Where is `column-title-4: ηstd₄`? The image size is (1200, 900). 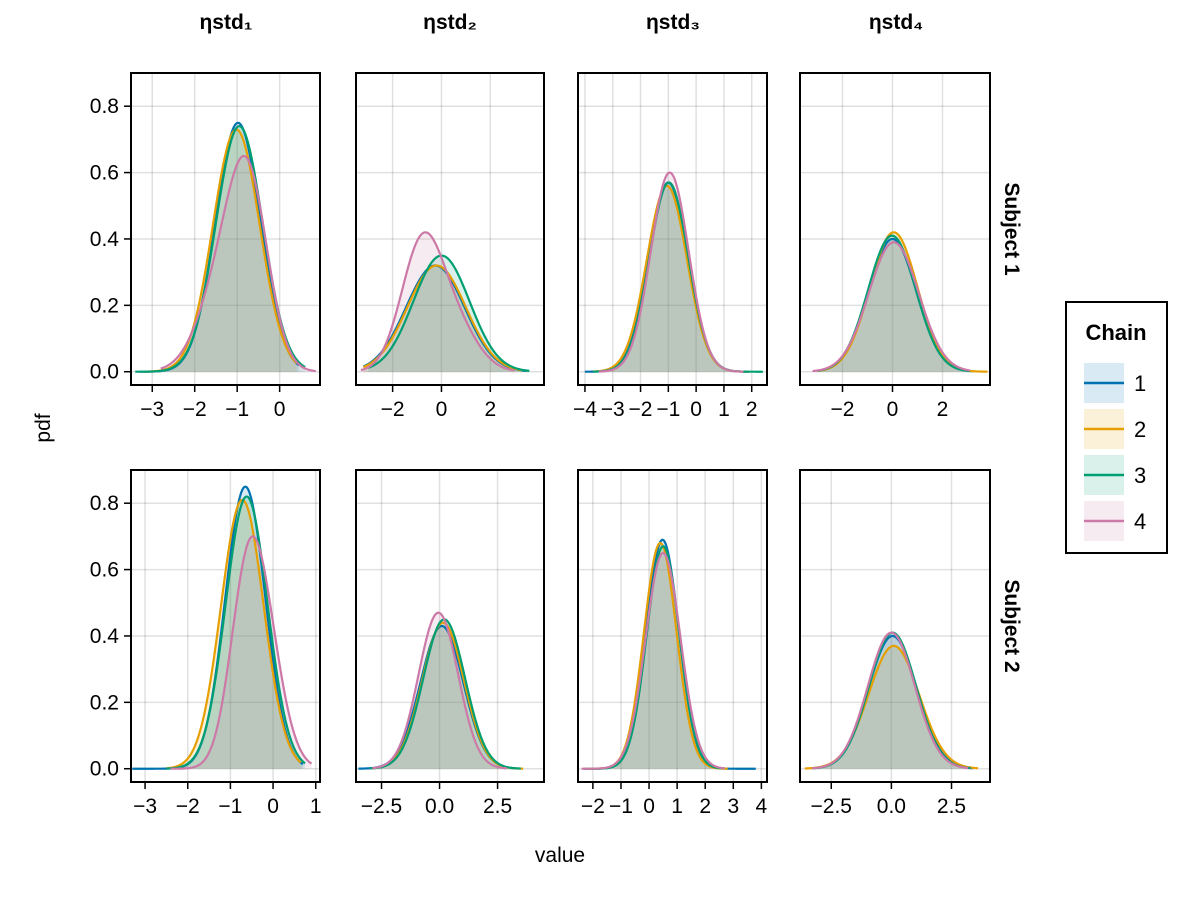 column-title-4: ηstd₄ is located at coordinates (896, 22).